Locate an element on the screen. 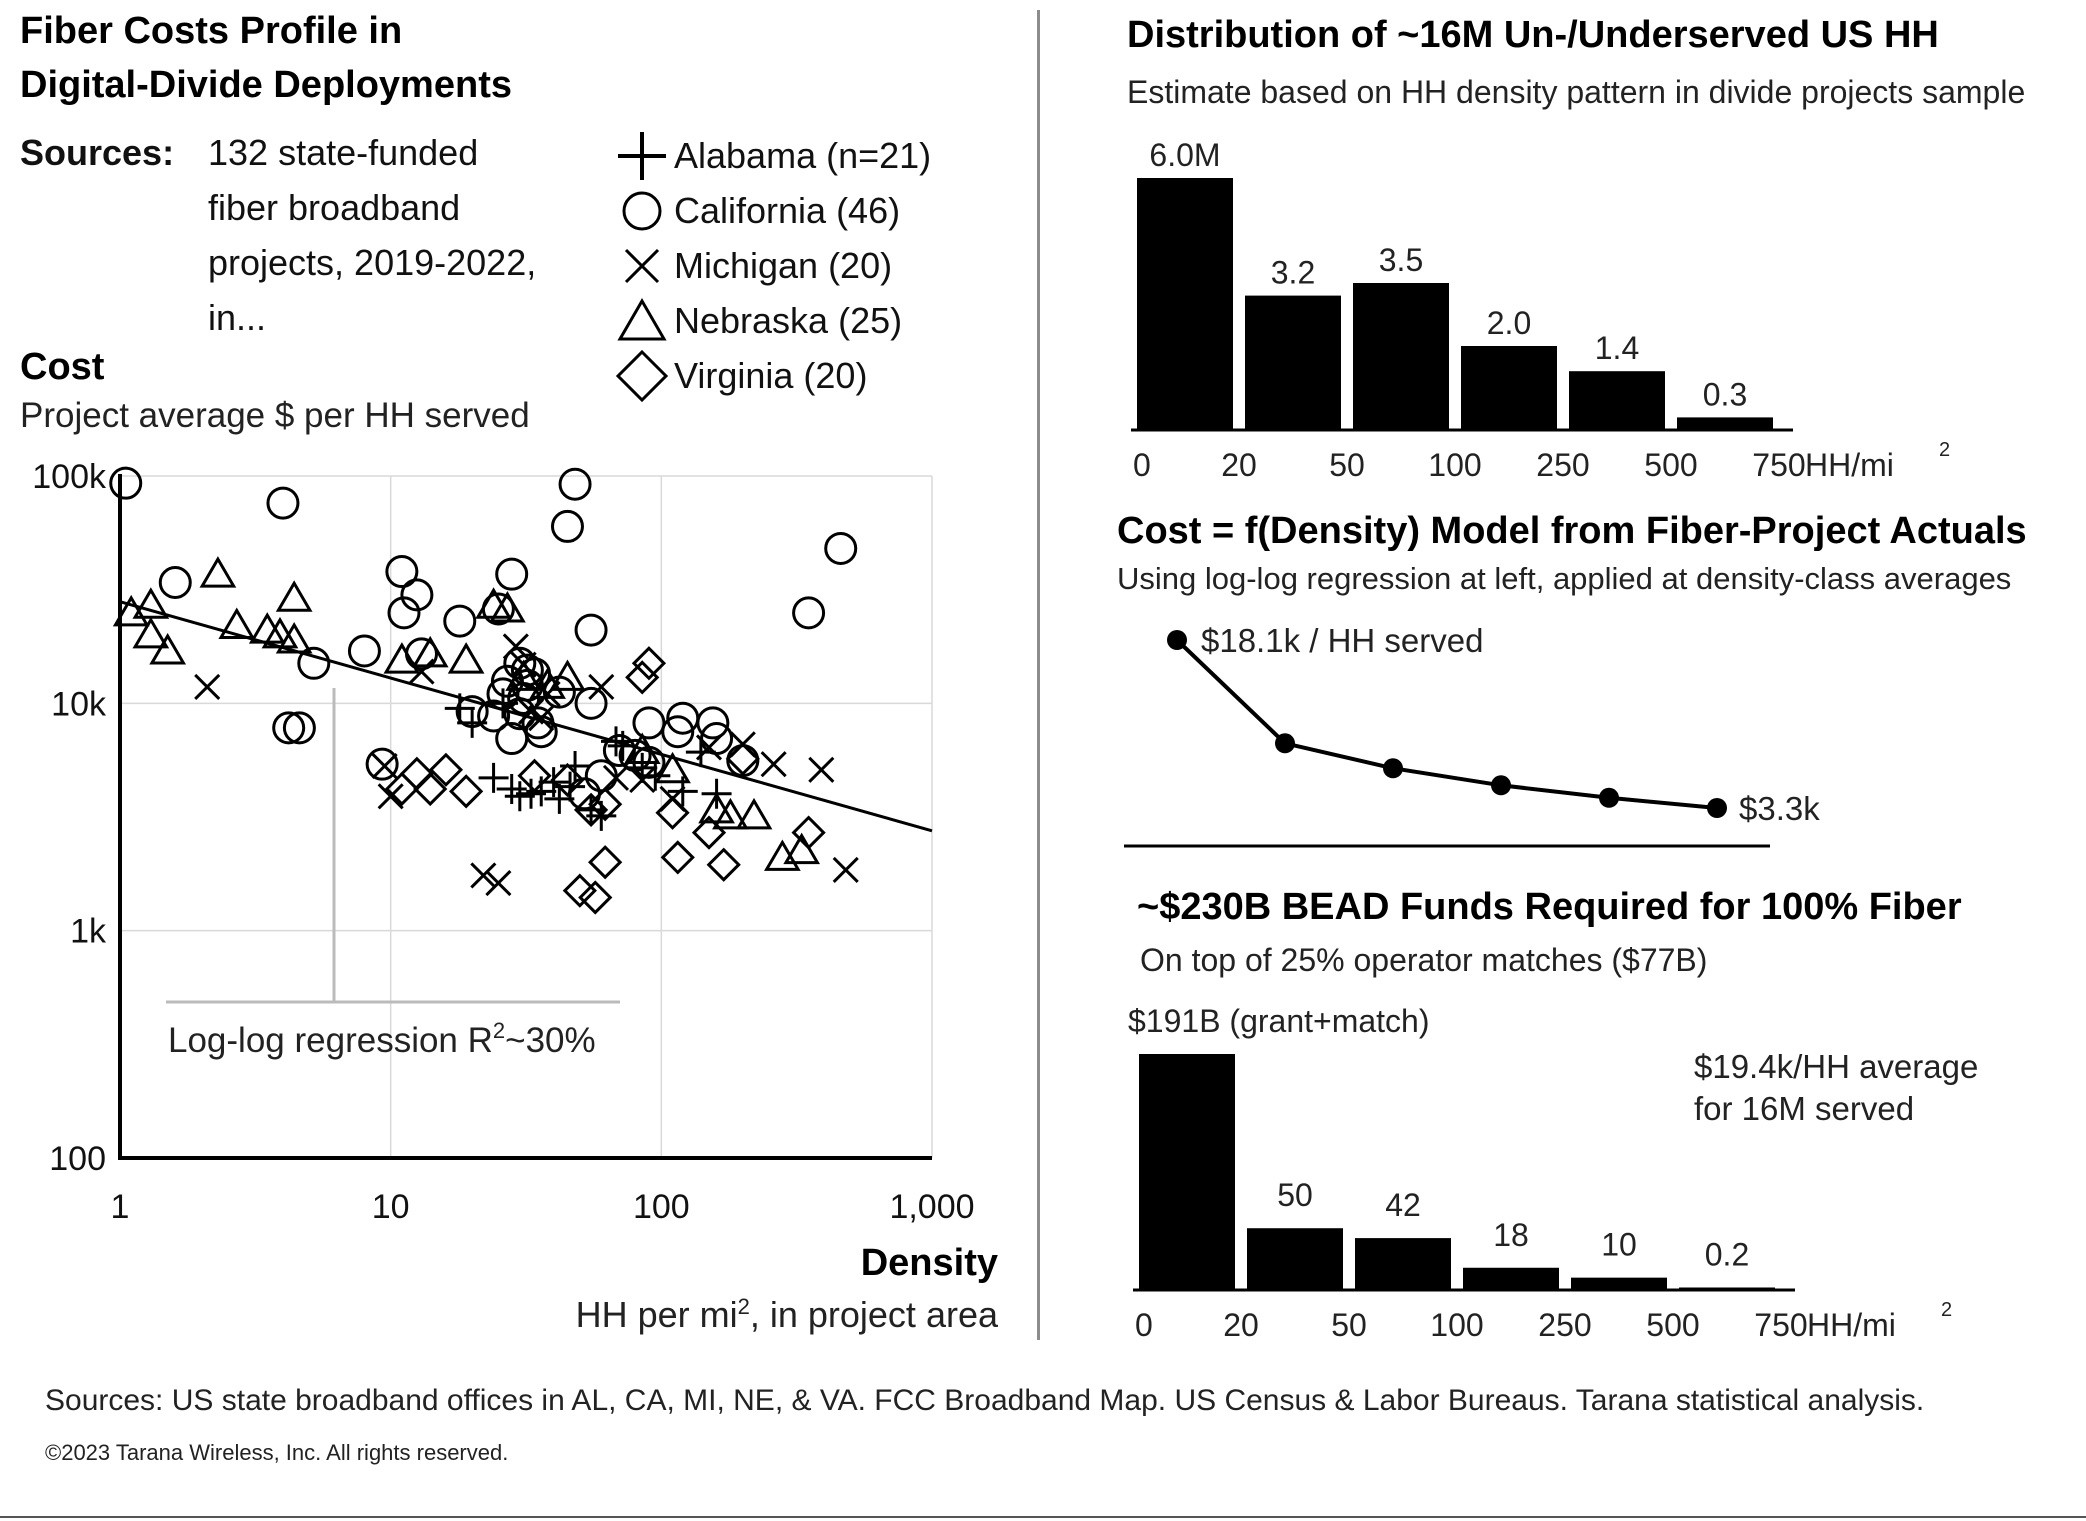 Image resolution: width=2086 pixels, height=1521 pixels. legend-label: California (46) is located at coordinates (787, 210).